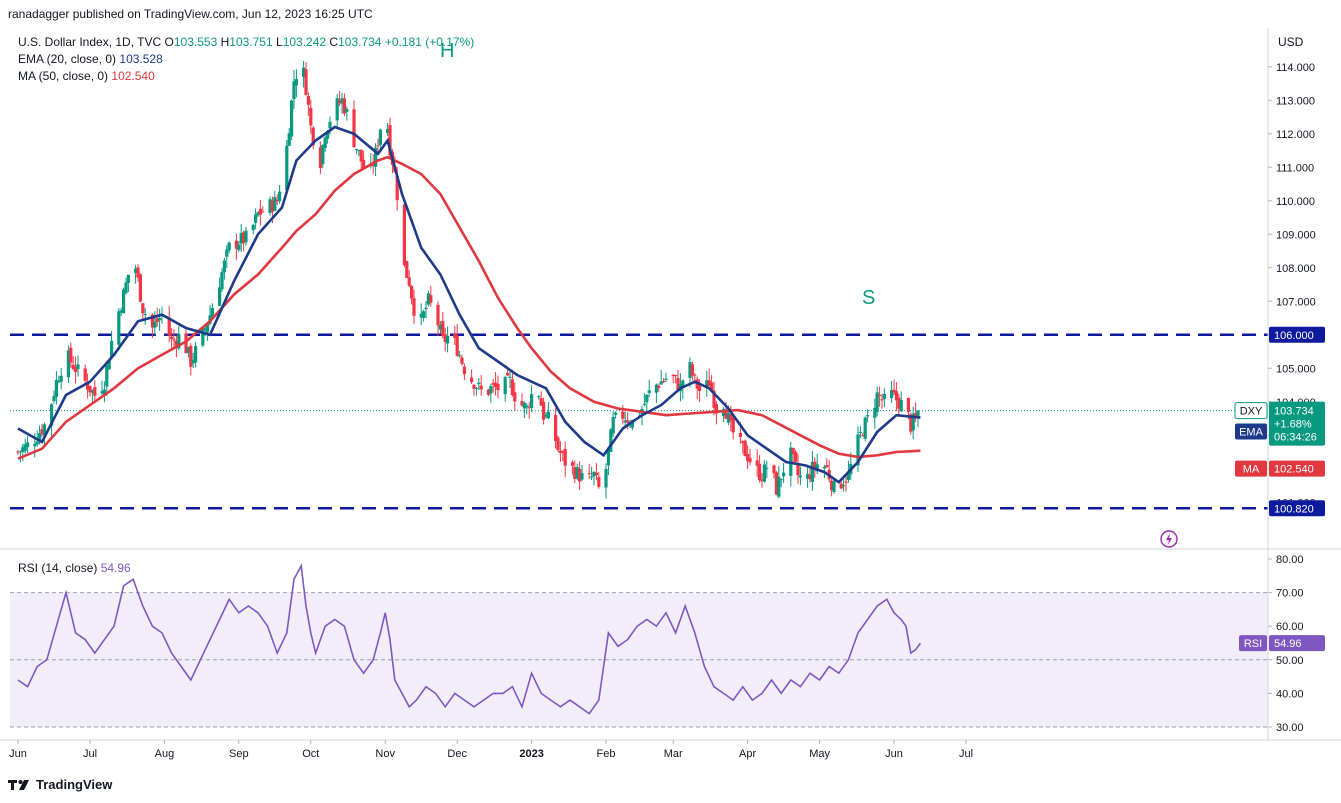 This screenshot has width=1341, height=803. I want to click on ema-legend: EMA (20, close, 0) 103.528, so click(90, 59).